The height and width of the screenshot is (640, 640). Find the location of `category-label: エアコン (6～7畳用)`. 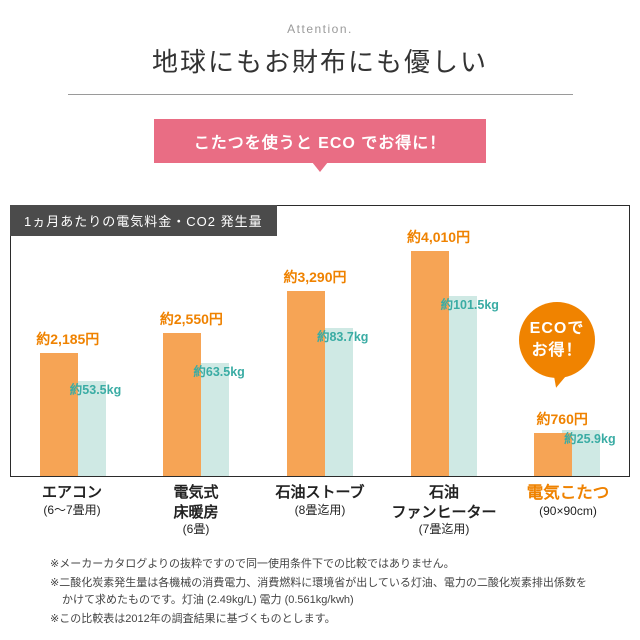

category-label: エアコン (6～7畳用) is located at coordinates (72, 510).